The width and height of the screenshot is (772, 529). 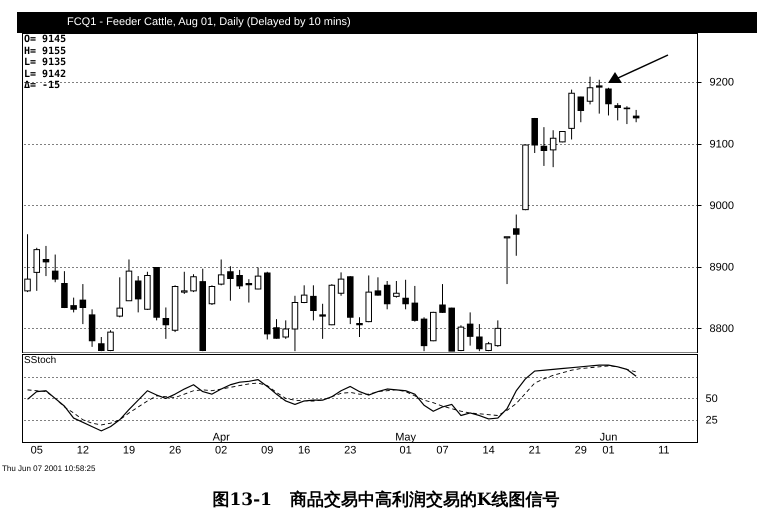 I want to click on caption: 图13-1 商品交易中高利润交易的K线图信号, so click(x=386, y=500).